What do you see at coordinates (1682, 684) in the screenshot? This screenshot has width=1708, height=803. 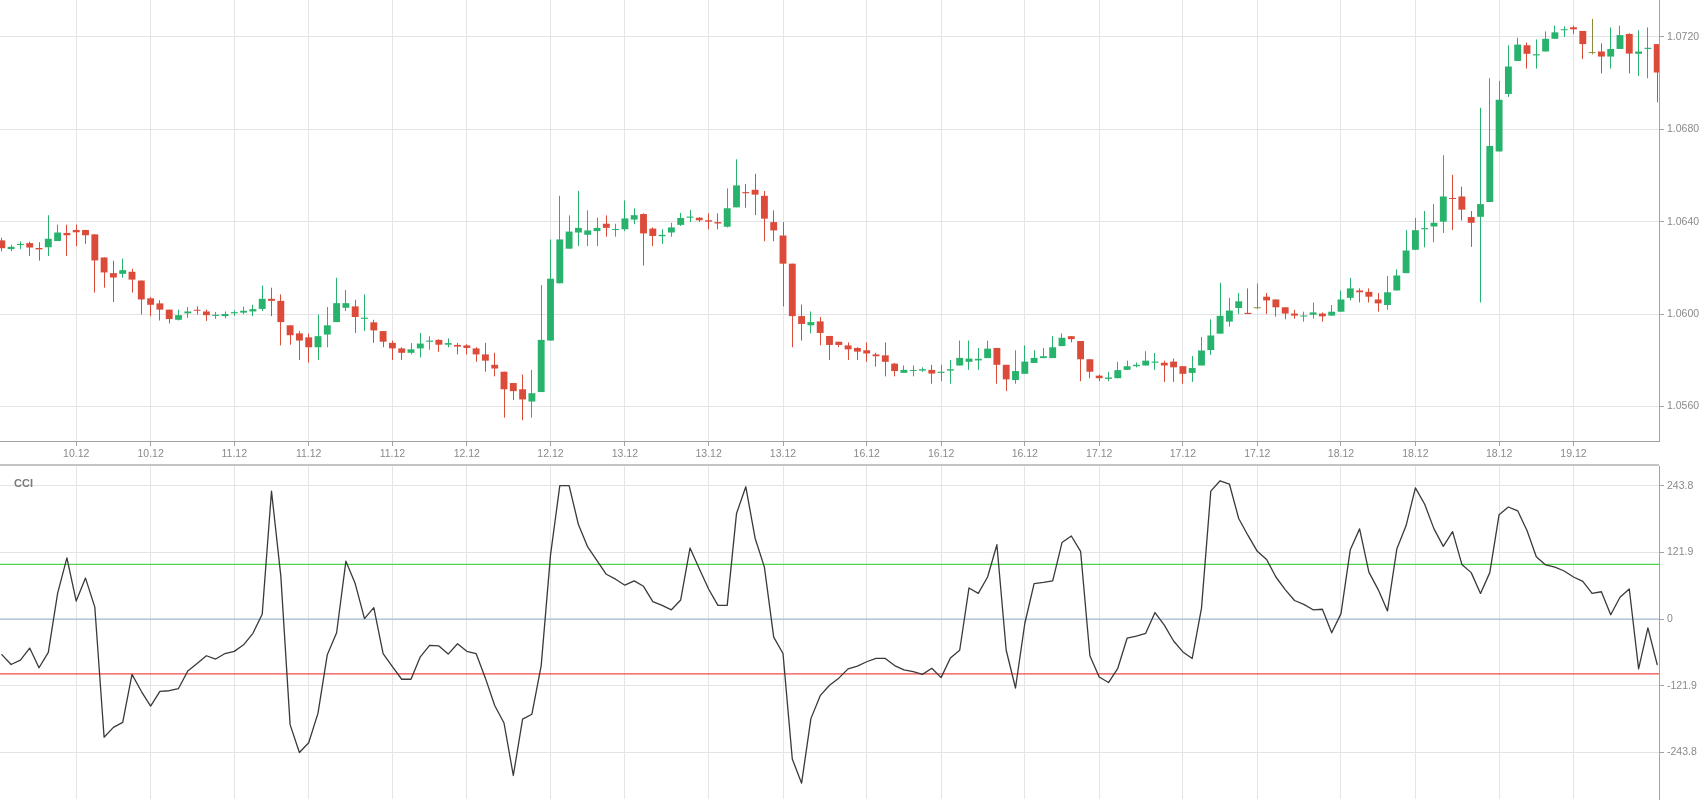 I see `y-tick-label: -121.9` at bounding box center [1682, 684].